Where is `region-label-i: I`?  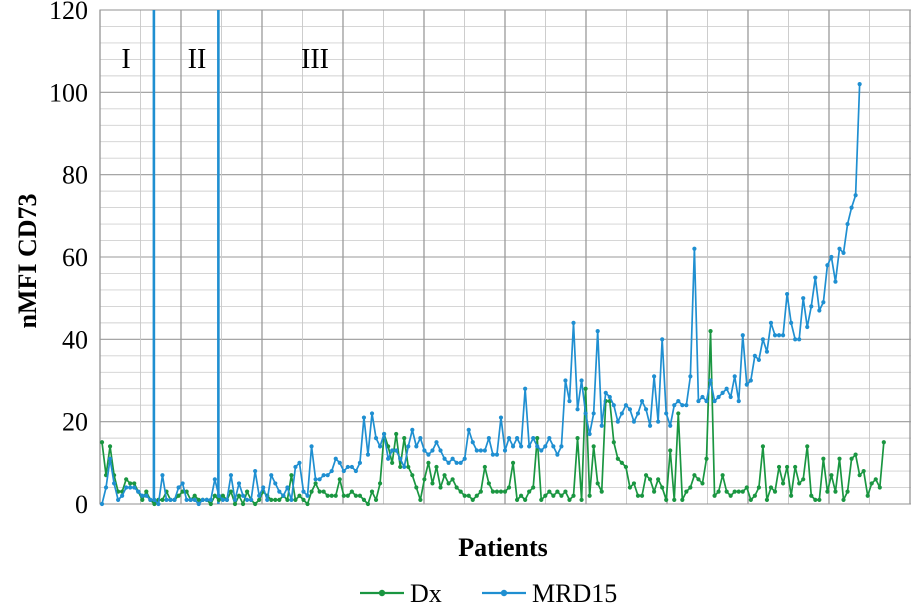 region-label-i: I is located at coordinates (125, 59).